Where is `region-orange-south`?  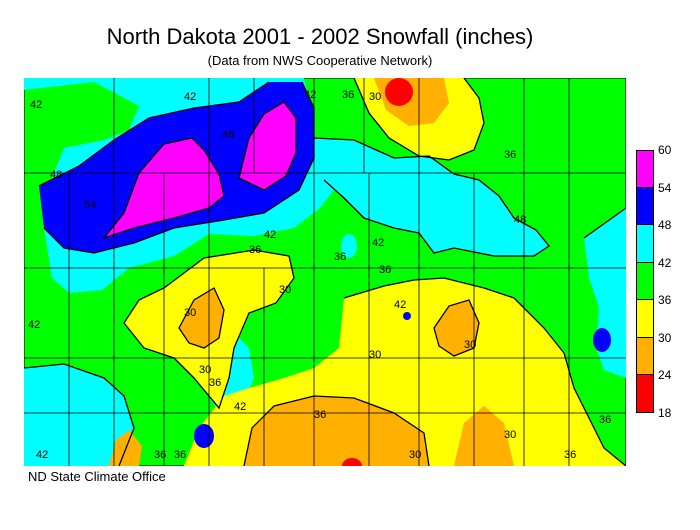 region-orange-south is located at coordinates (336, 431).